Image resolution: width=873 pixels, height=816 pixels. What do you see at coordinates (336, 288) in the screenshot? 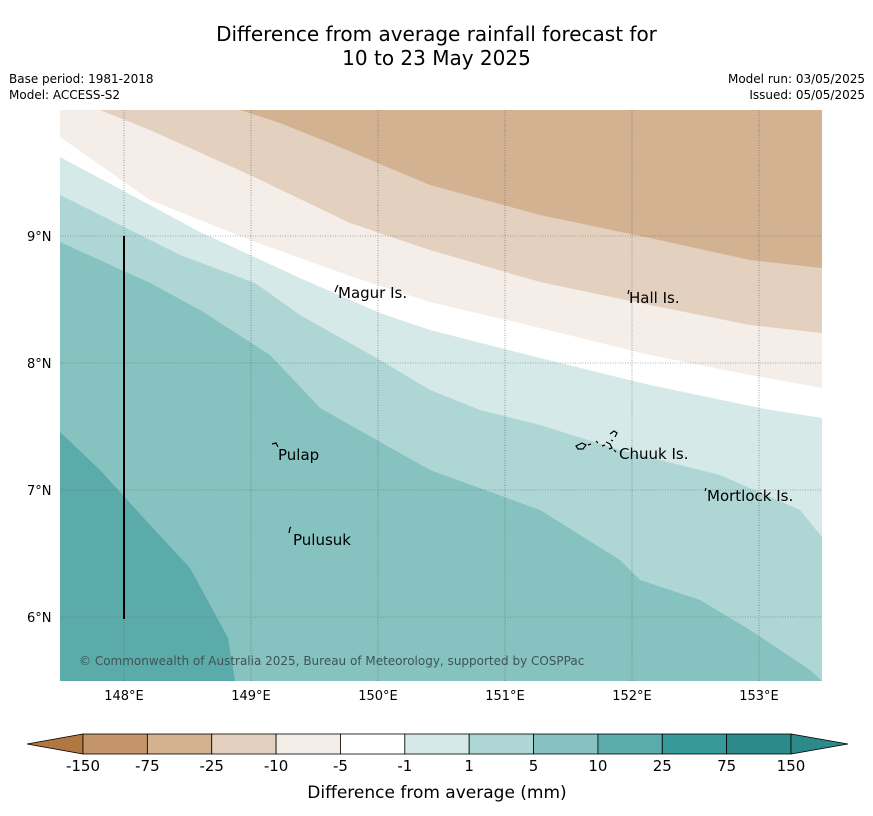
I see `magur-island-mark` at bounding box center [336, 288].